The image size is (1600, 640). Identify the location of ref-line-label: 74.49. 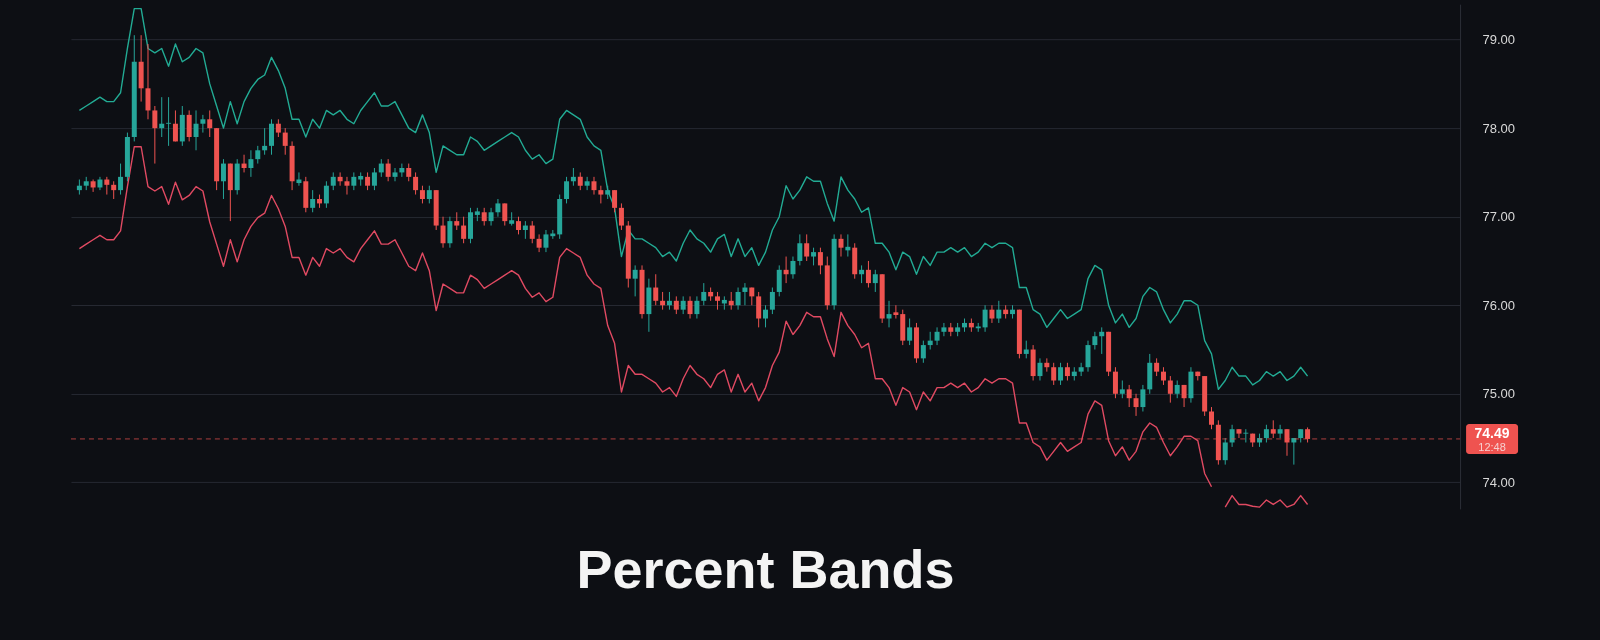
(1492, 432).